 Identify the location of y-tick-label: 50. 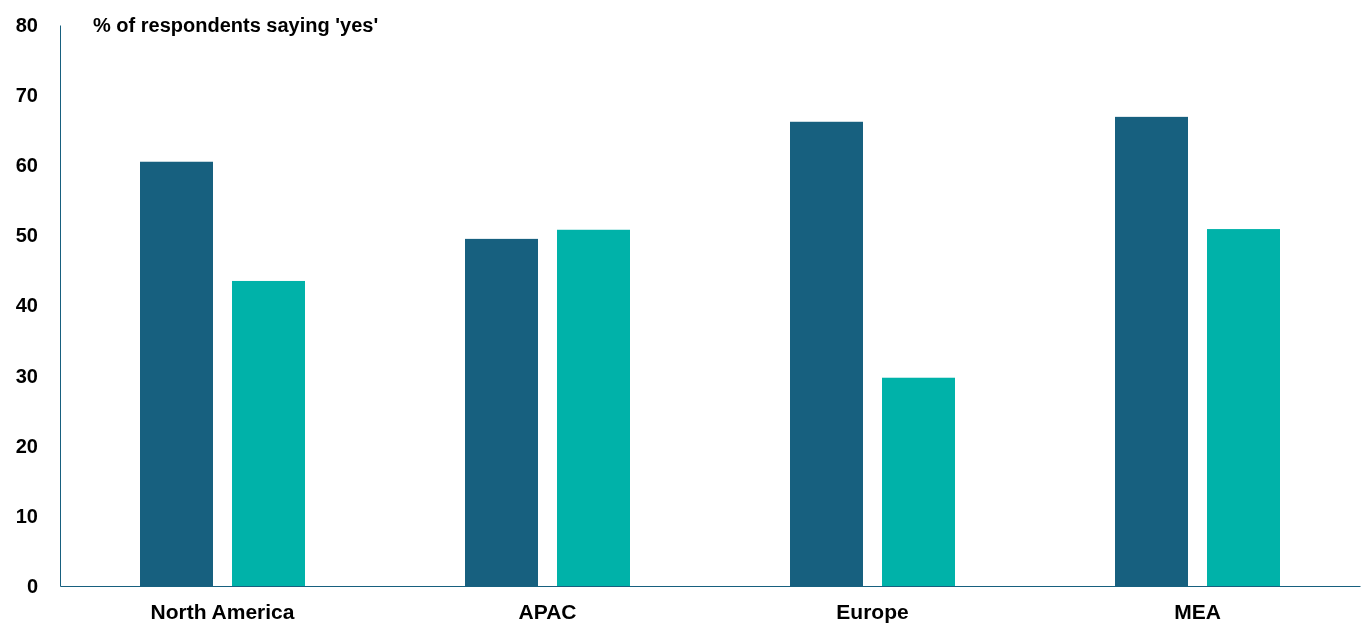
(26, 235).